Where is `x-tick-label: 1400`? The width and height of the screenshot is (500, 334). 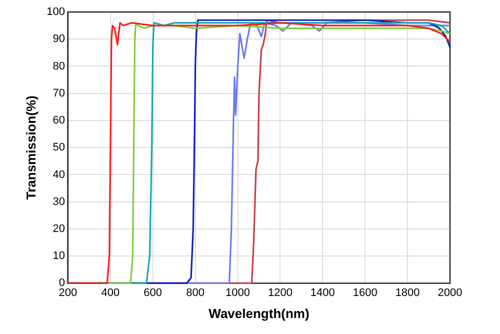 x-tick-label: 1400 is located at coordinates (322, 292).